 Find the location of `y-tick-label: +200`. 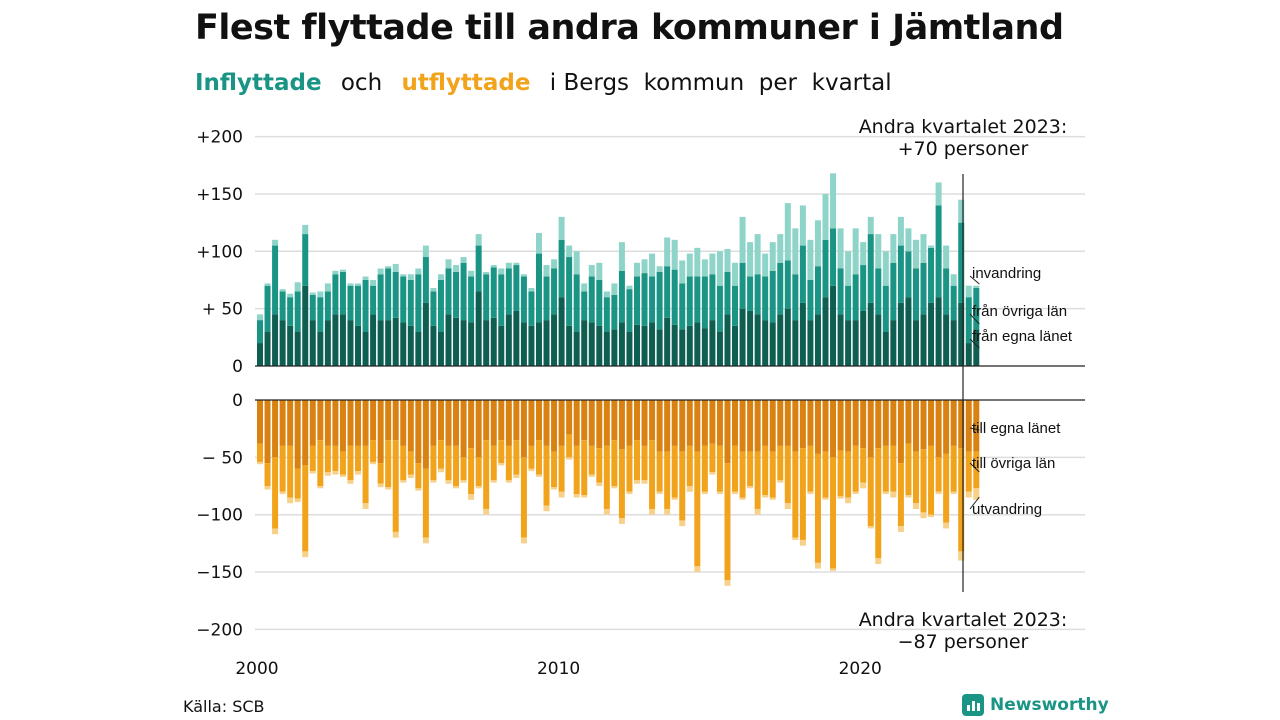

y-tick-label: +200 is located at coordinates (219, 138).